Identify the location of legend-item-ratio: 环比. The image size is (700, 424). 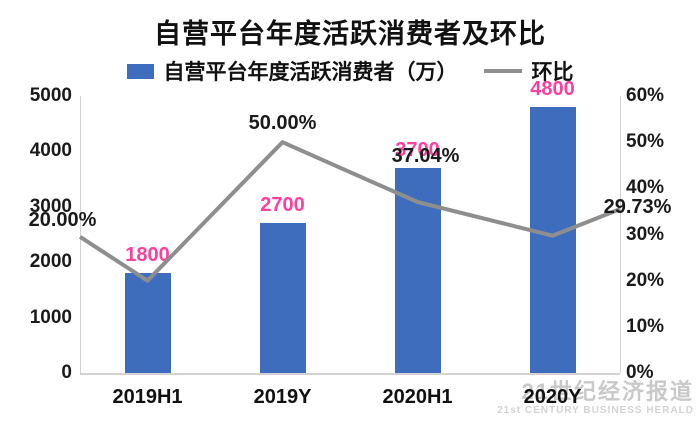
(528, 71).